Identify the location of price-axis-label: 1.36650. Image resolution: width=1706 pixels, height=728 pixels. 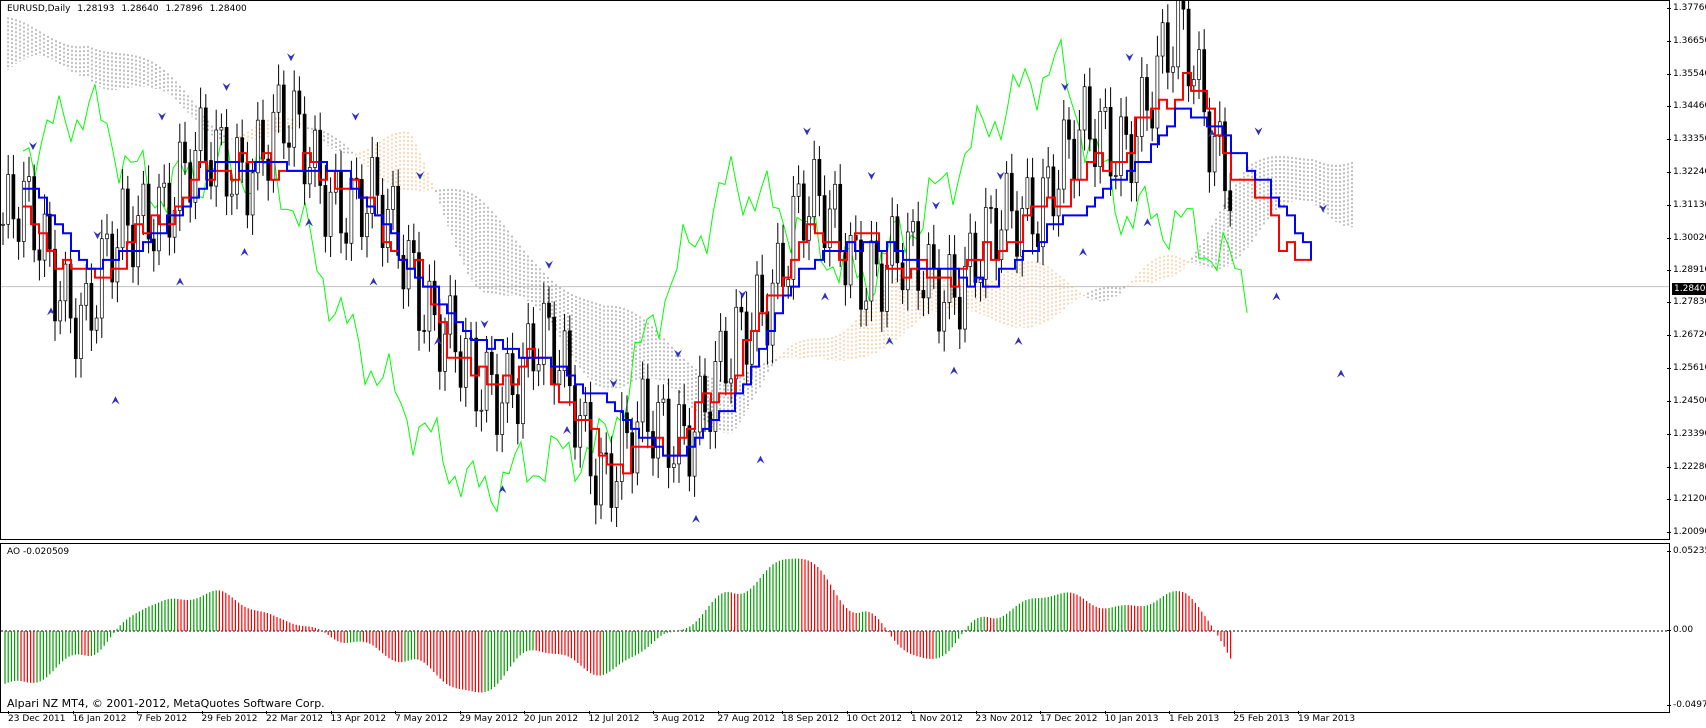
(1689, 40).